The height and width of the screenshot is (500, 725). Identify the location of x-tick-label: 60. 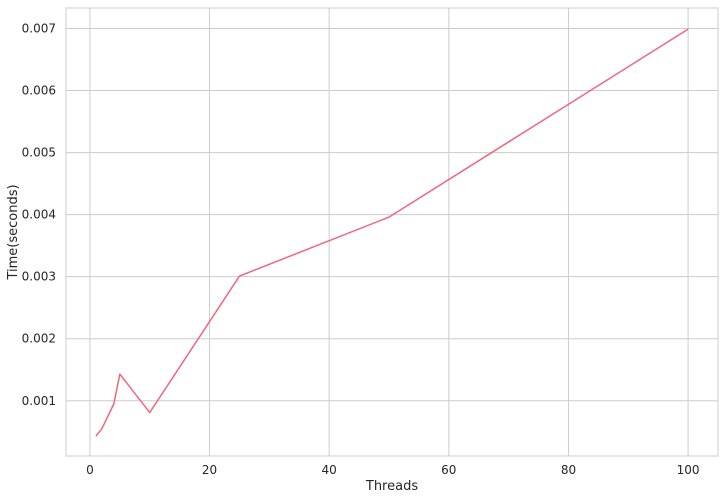
(448, 470).